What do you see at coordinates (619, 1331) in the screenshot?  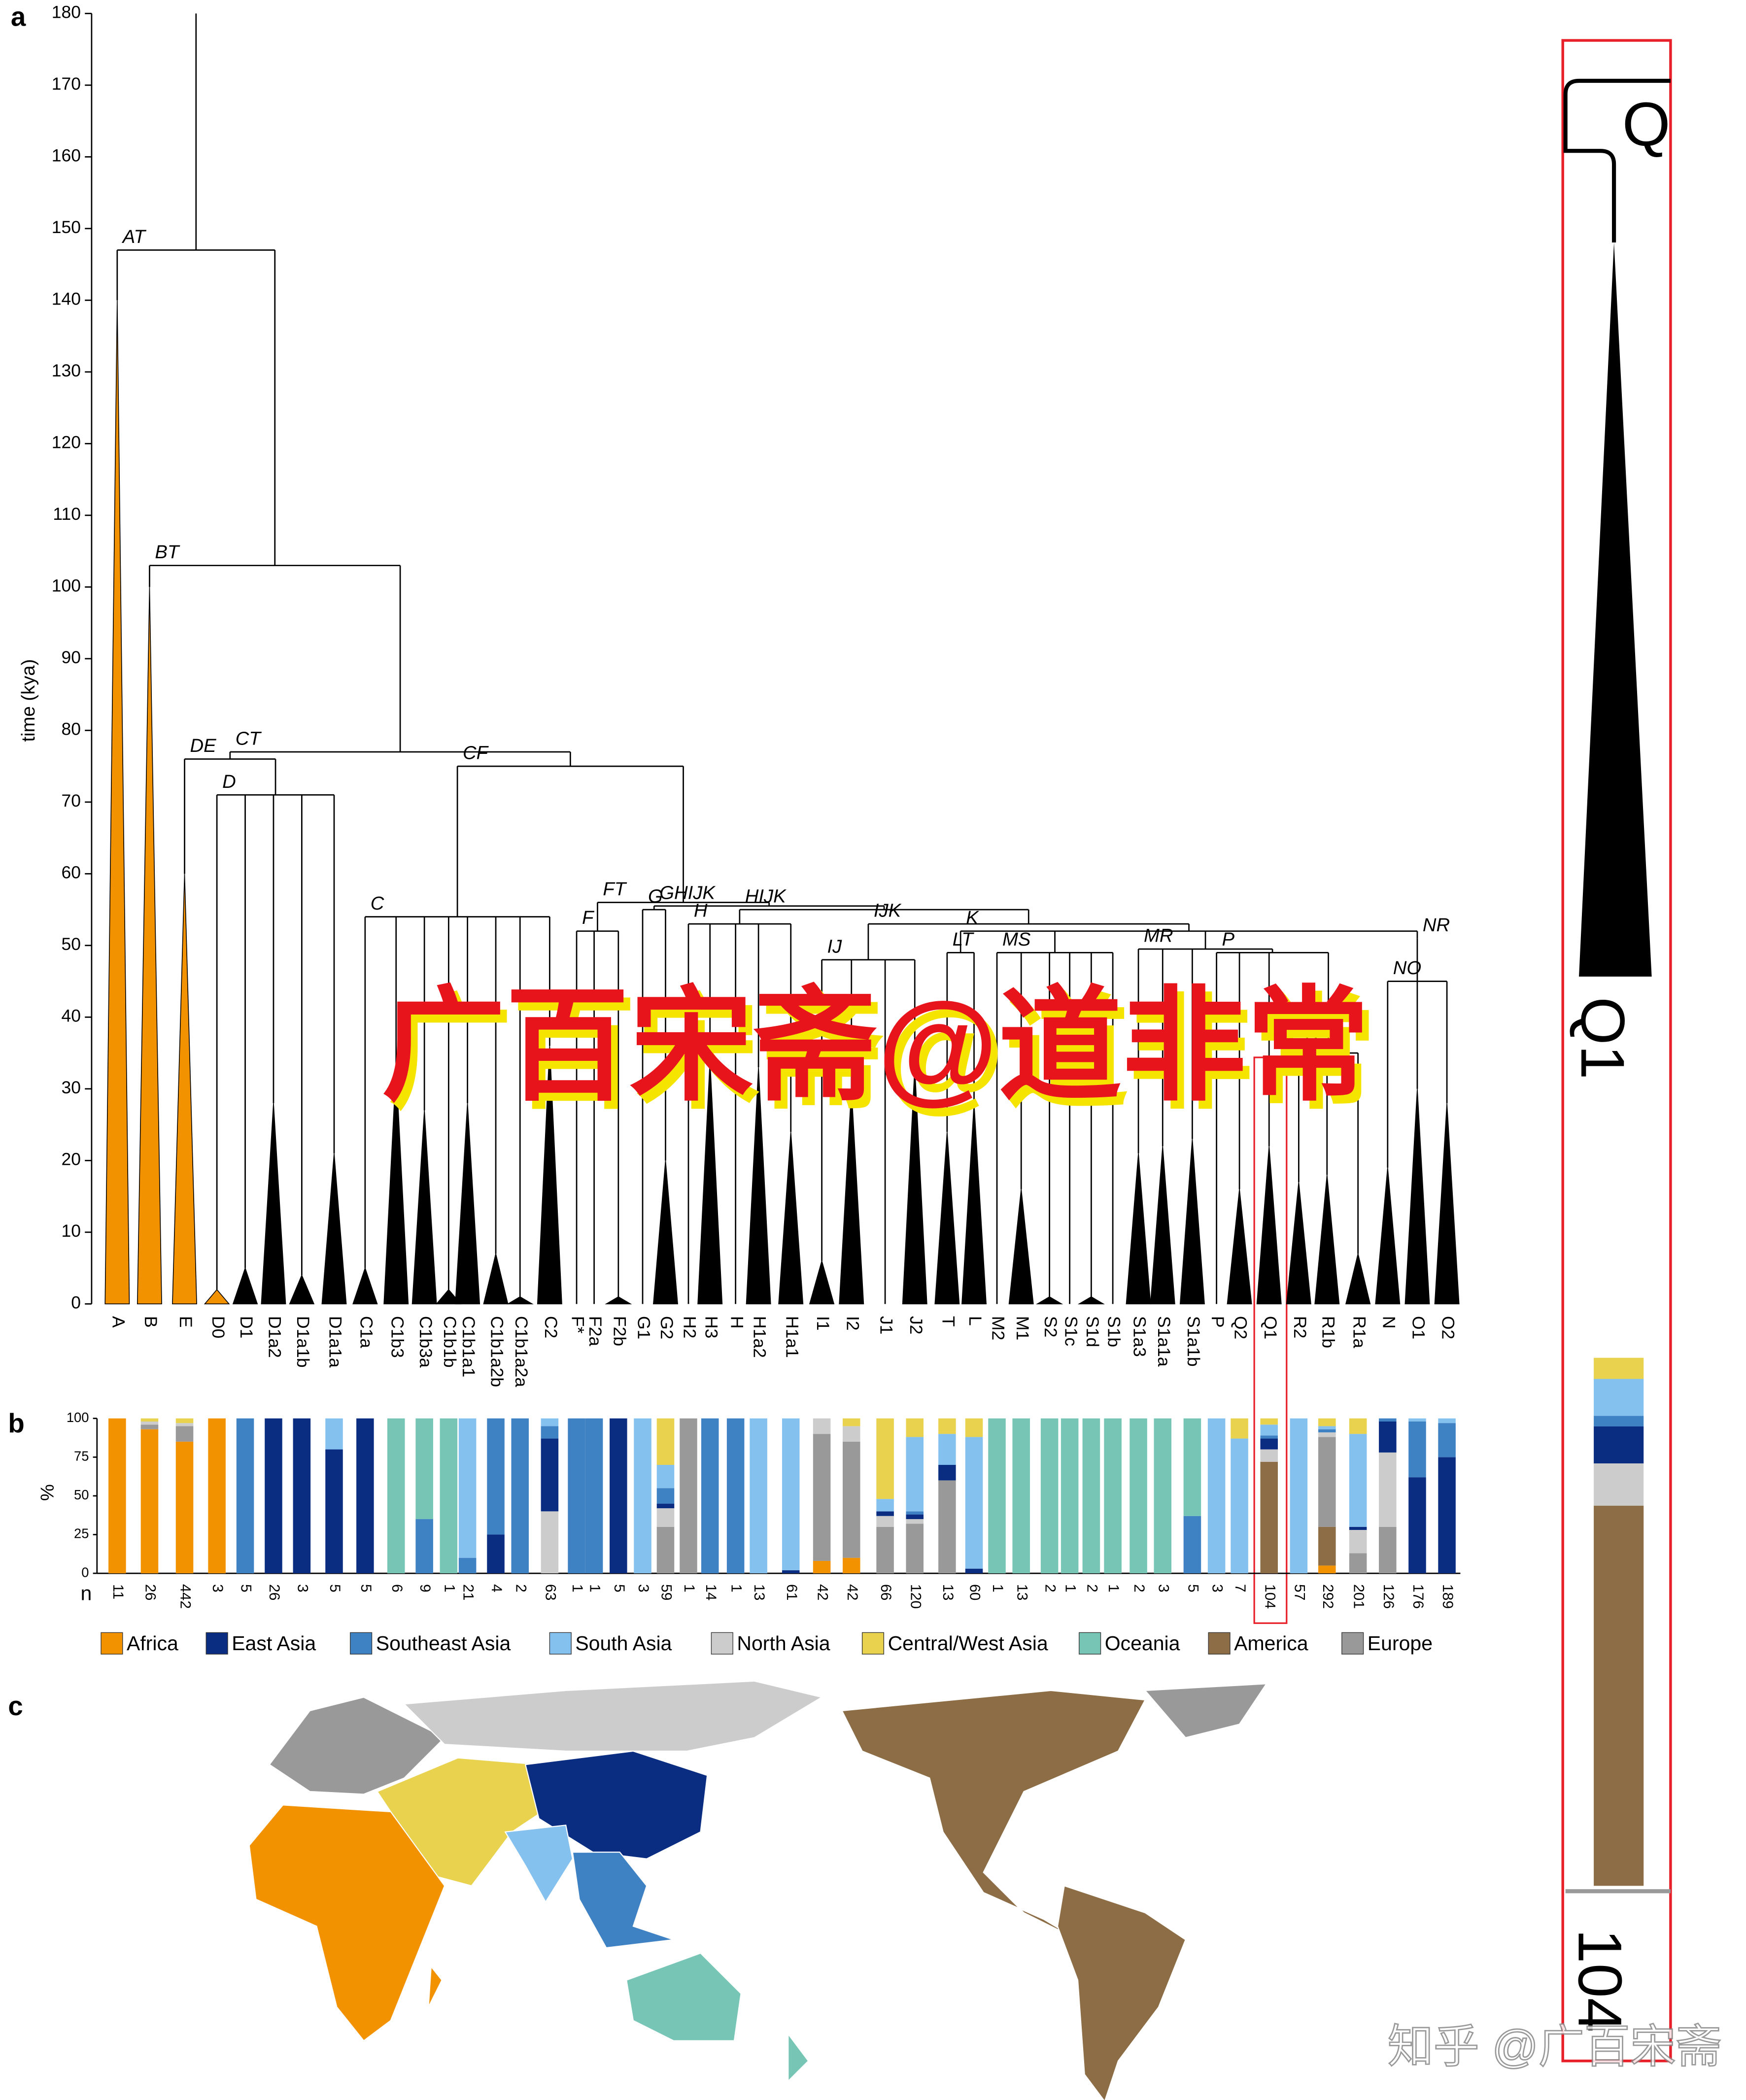 I see `leaf-label: F2b` at bounding box center [619, 1331].